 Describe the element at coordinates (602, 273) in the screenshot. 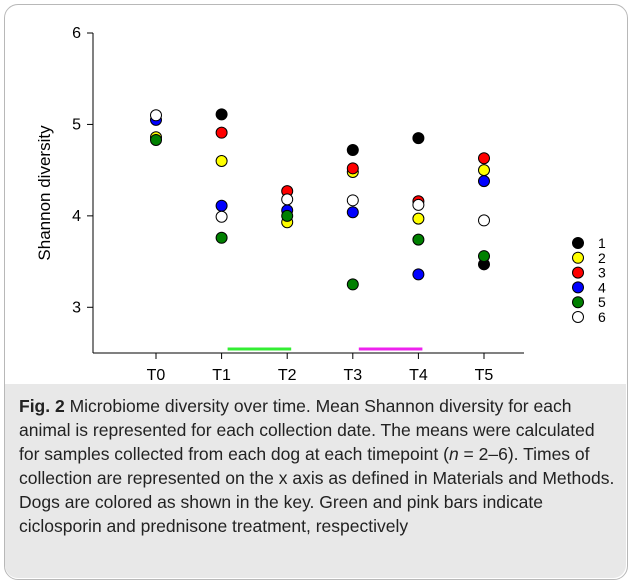

I see `legend-label-3: 3` at that location.